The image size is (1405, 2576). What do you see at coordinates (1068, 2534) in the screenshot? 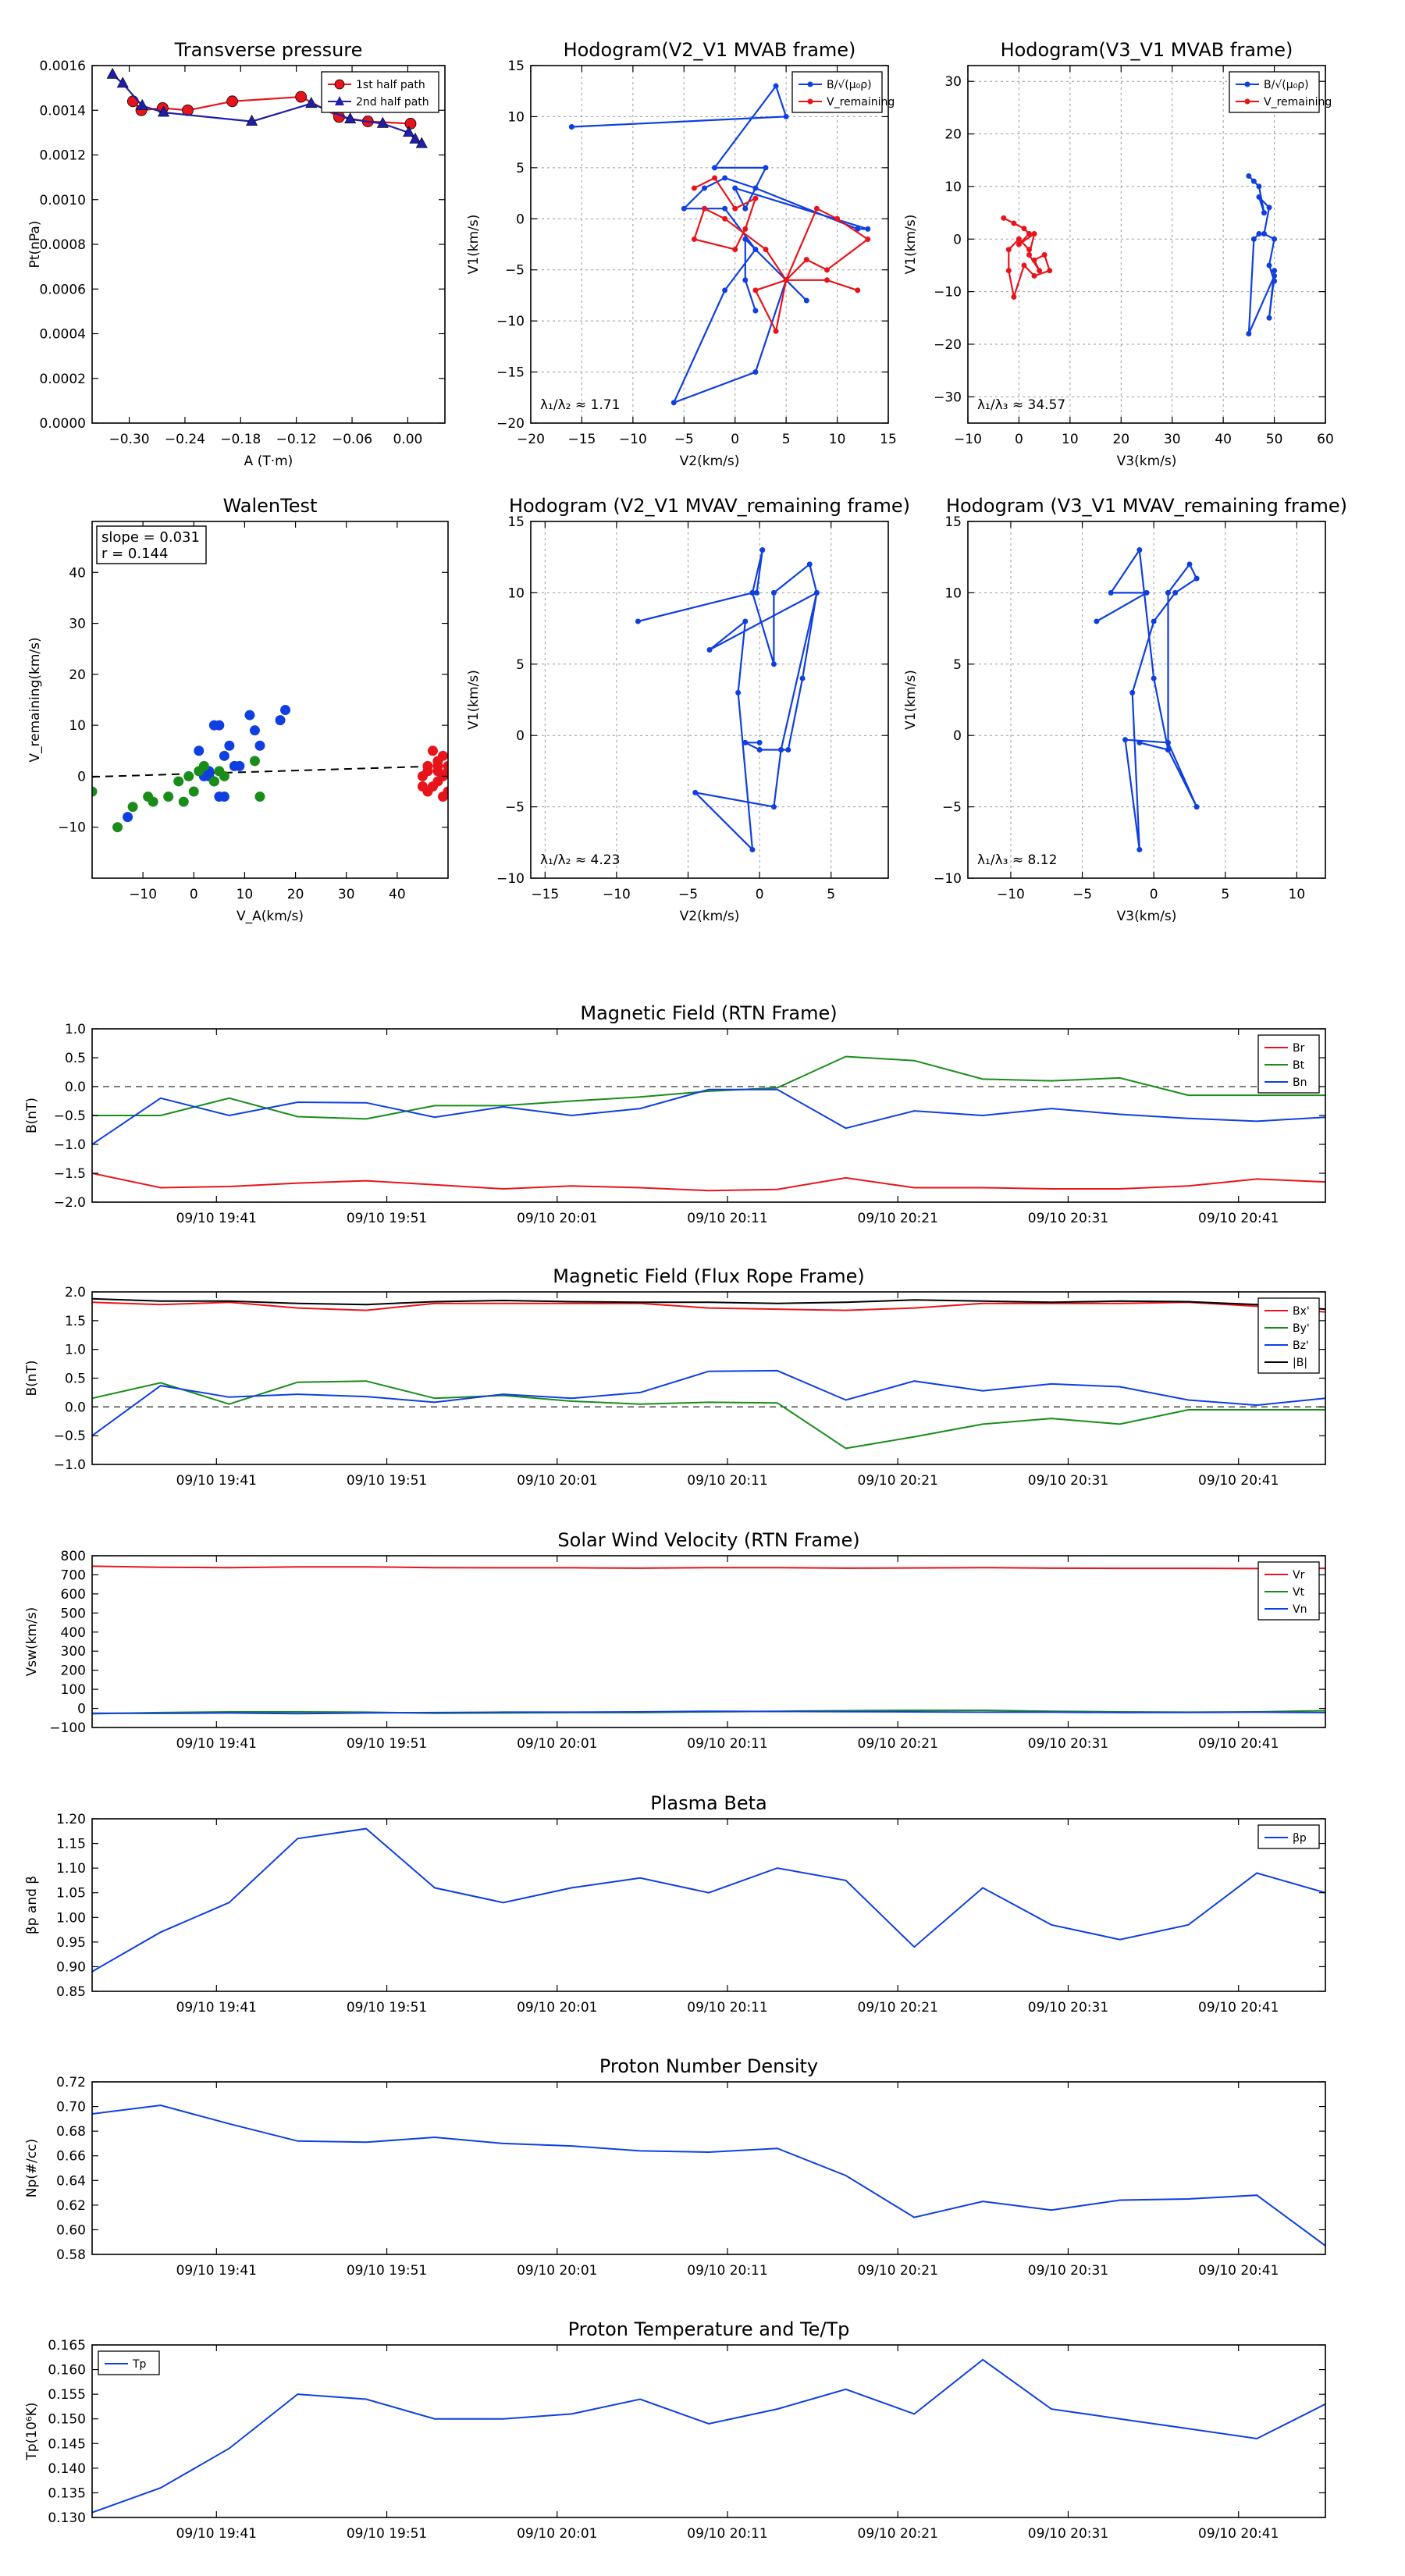
I see `x-tick-label: 09/10 20:31` at bounding box center [1068, 2534].